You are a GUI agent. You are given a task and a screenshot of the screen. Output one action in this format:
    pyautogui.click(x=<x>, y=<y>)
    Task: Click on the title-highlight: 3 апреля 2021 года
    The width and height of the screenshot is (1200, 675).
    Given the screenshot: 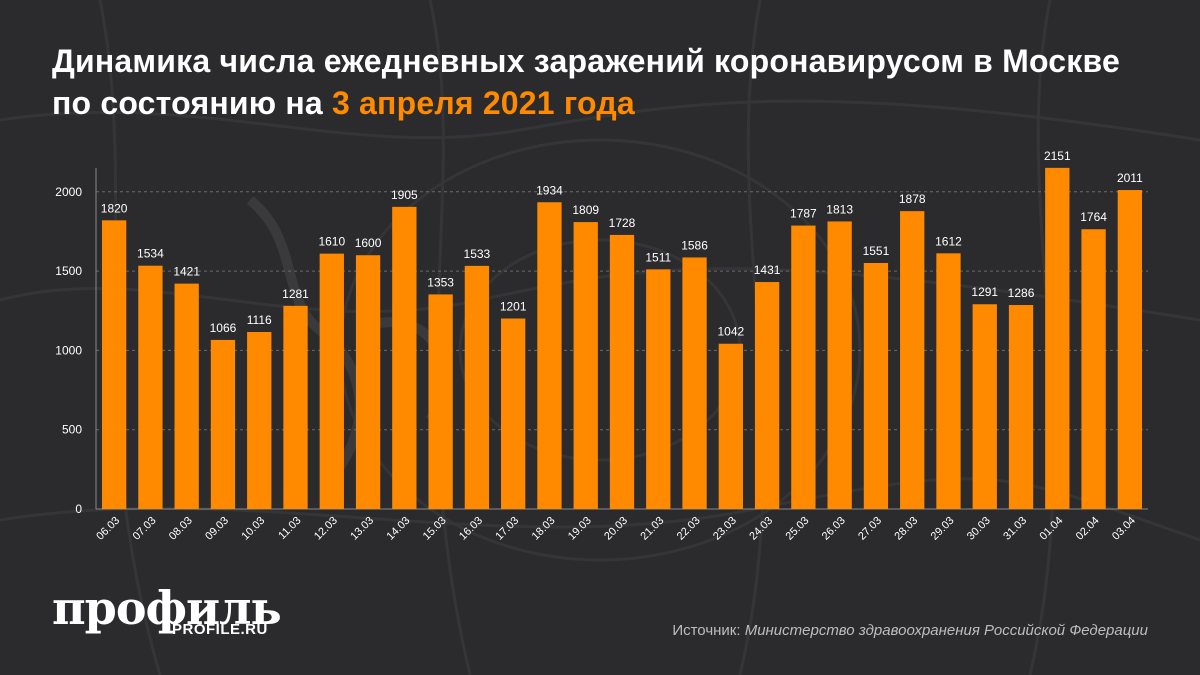 What is the action you would take?
    pyautogui.click(x=483, y=103)
    